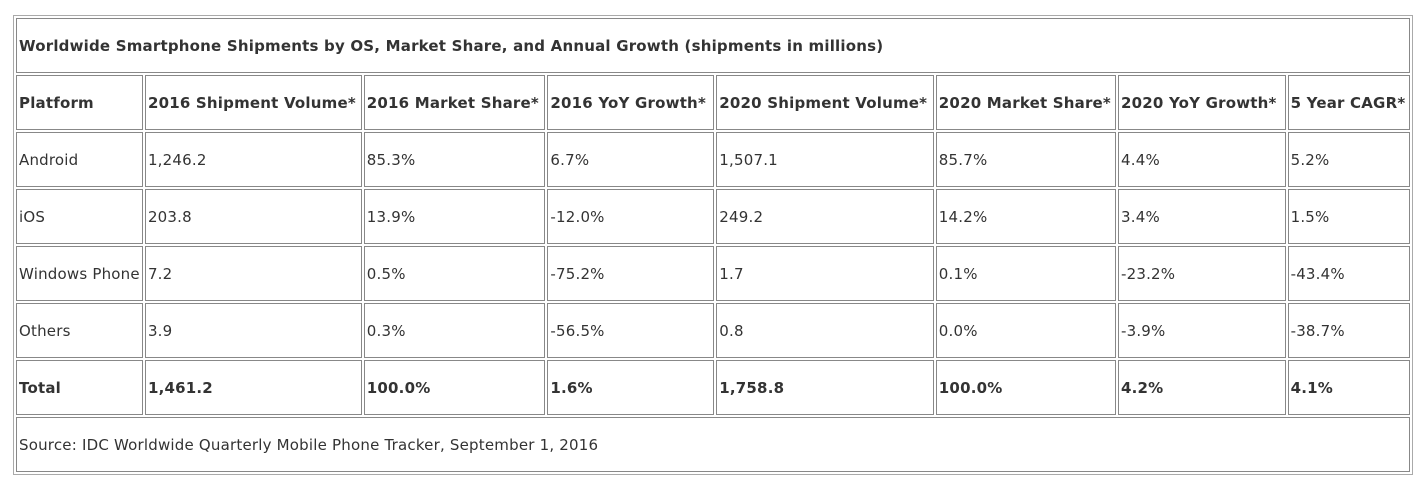 The image size is (1413, 502). What do you see at coordinates (454, 273) in the screenshot?
I see `body-cell: 0.5%` at bounding box center [454, 273].